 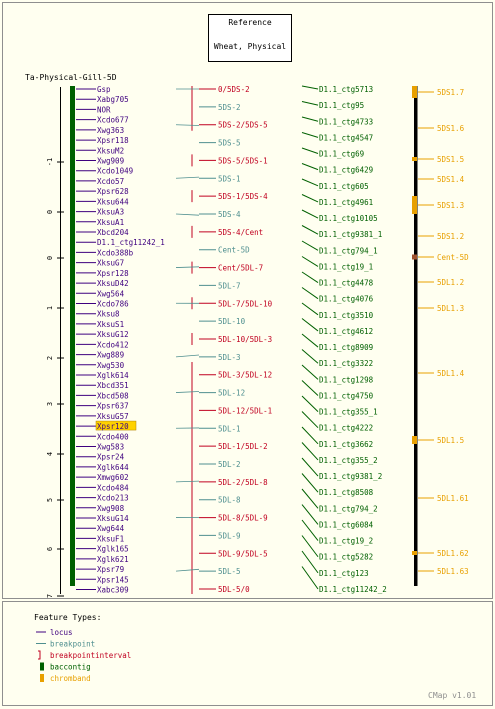 What do you see at coordinates (113, 191) in the screenshot?
I see `locus-label: Xpsr628` at bounding box center [113, 191].